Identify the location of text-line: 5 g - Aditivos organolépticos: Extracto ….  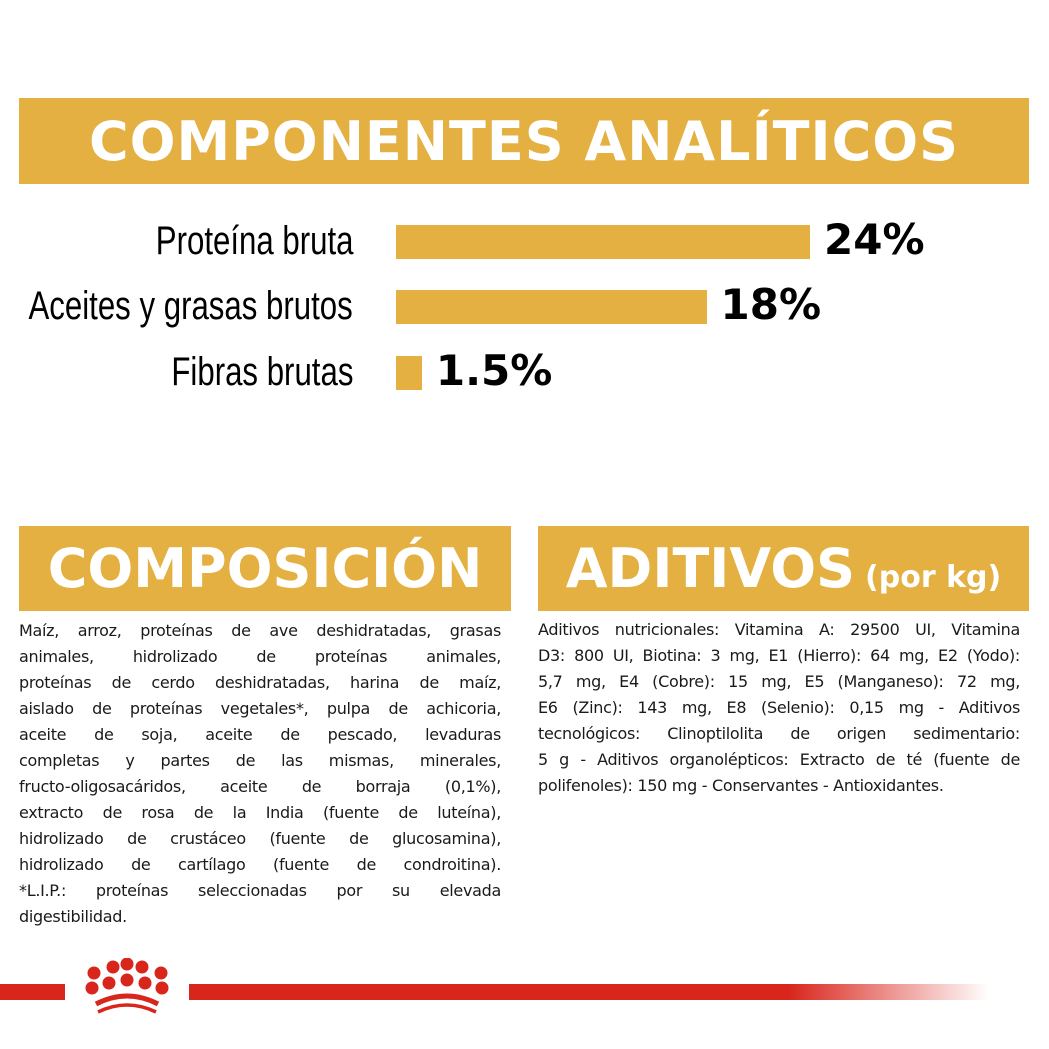
(779, 759).